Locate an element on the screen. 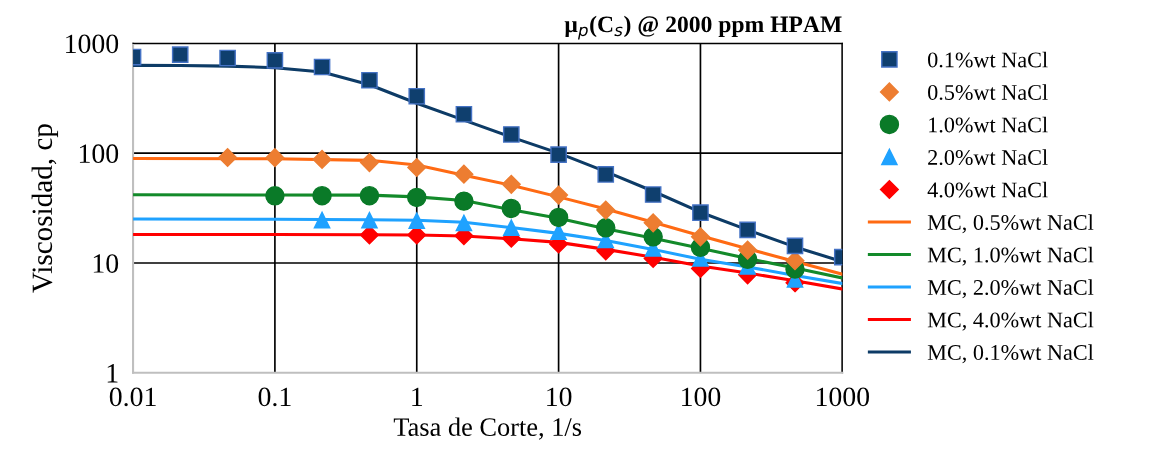 The width and height of the screenshot is (1157, 466). legend-label: MC, 0.5%wt NaCl is located at coordinates (1010, 224).